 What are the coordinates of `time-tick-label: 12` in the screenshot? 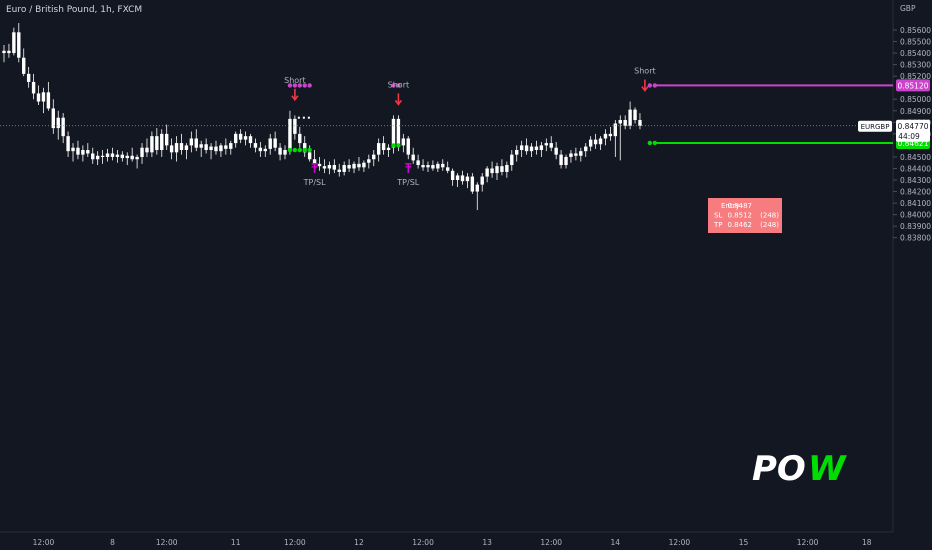 It's located at (359, 542).